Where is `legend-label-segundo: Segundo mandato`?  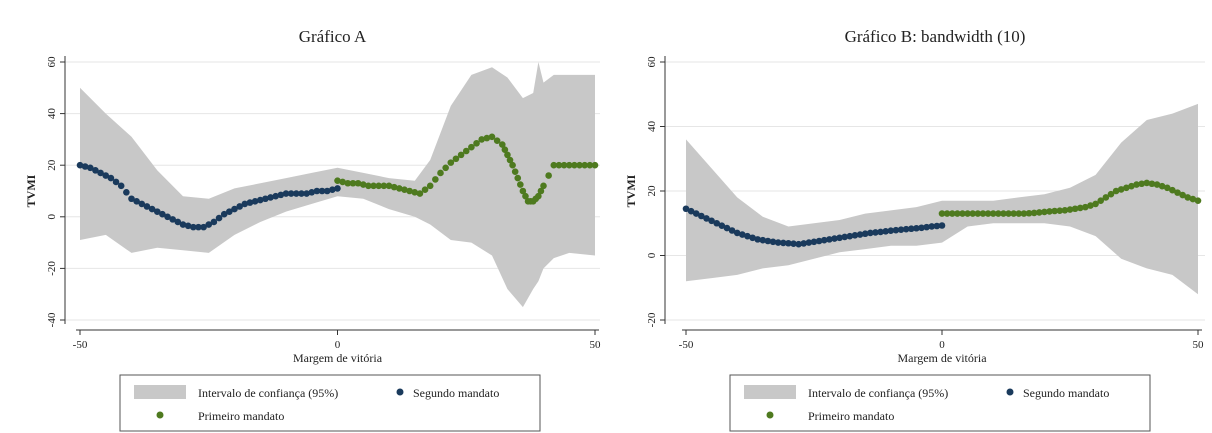 legend-label-segundo: Segundo mandato is located at coordinates (1066, 393).